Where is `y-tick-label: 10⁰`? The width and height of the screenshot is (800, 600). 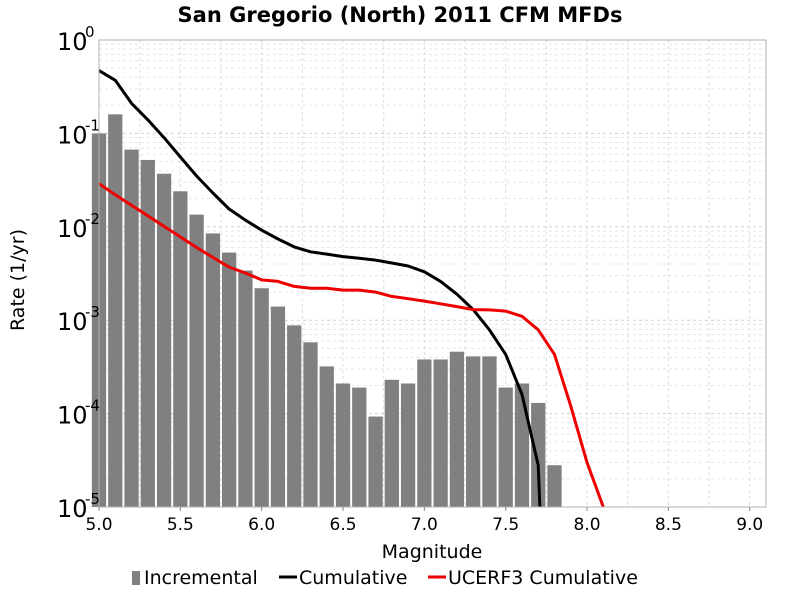
y-tick-label: 10⁰ is located at coordinates (76, 39).